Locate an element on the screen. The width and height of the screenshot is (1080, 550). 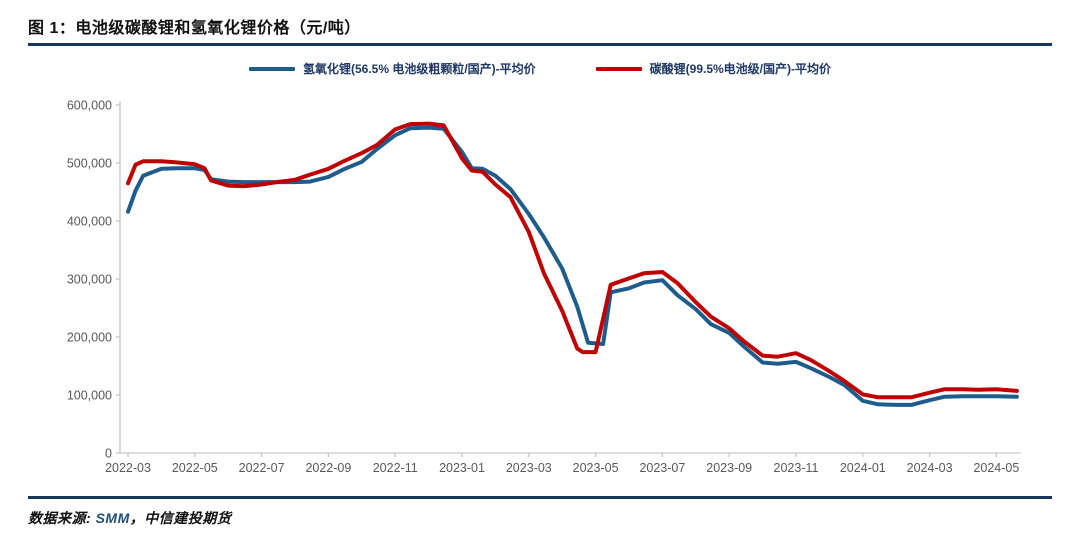
hydroxide-line-swatch is located at coordinates (271, 68).